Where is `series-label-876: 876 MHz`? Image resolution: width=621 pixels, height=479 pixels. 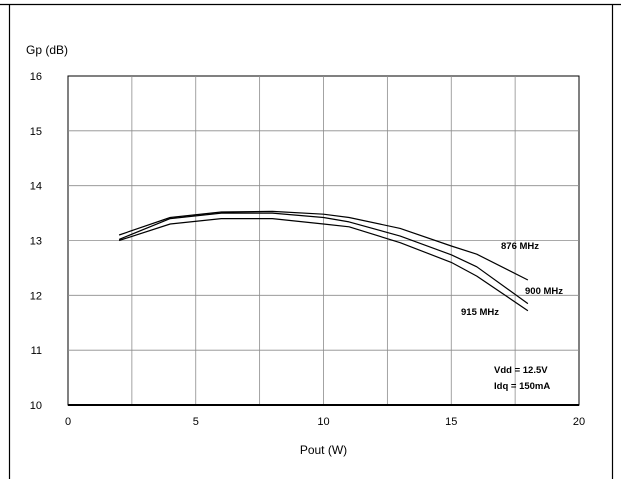 series-label-876: 876 MHz is located at coordinates (520, 246).